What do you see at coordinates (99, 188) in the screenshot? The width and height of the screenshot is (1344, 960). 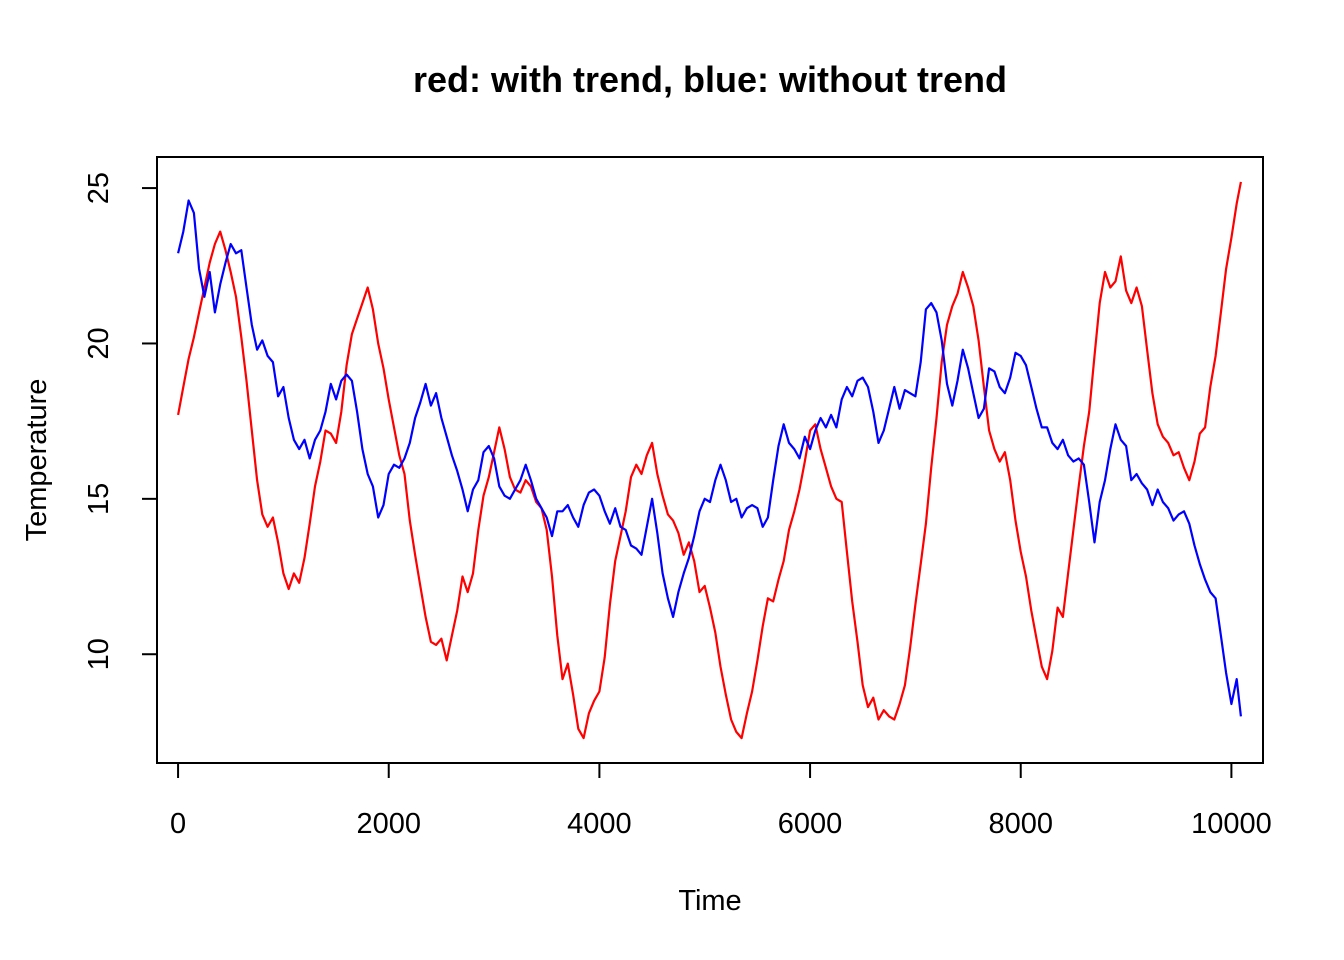 I see `y-tick-label: 25` at bounding box center [99, 188].